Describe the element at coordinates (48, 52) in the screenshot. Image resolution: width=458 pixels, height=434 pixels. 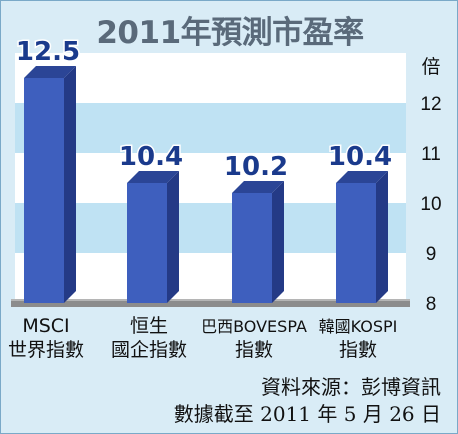
I see `bar-value-label: 12.5` at that location.